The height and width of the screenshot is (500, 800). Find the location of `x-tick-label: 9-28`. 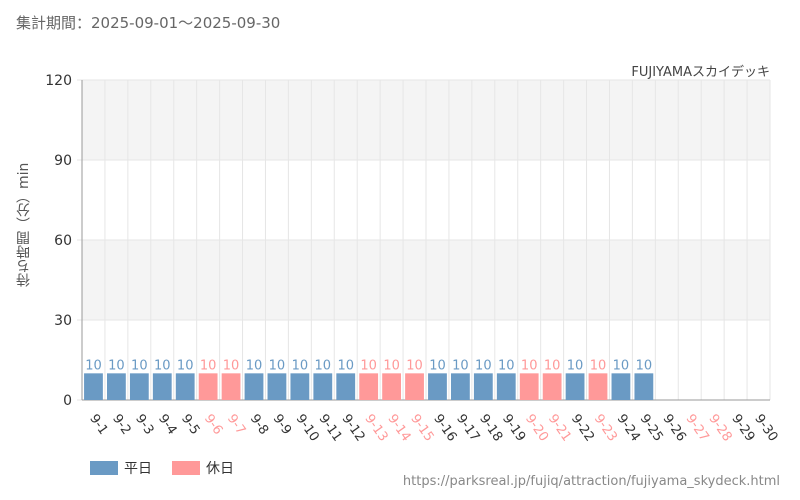

x-tick-label: 9-28 is located at coordinates (719, 428).